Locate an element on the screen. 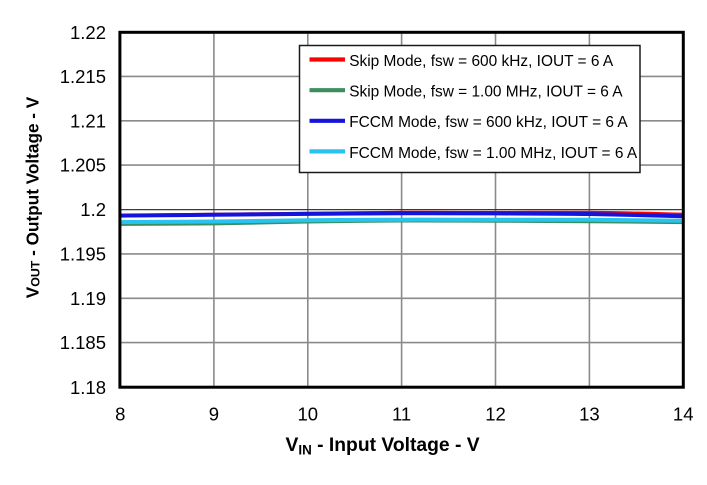 This screenshot has width=707, height=485. svg-text: 14 is located at coordinates (683, 414).